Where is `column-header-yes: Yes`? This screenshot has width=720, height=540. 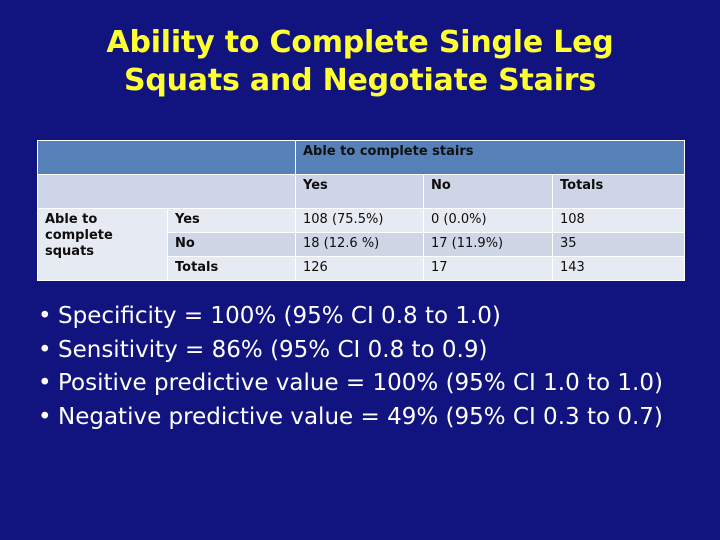 column-header-yes: Yes is located at coordinates (359, 191).